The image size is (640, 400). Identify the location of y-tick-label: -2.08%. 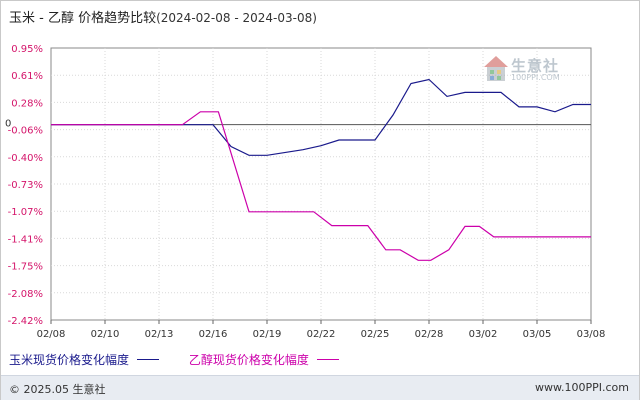
(25, 294).